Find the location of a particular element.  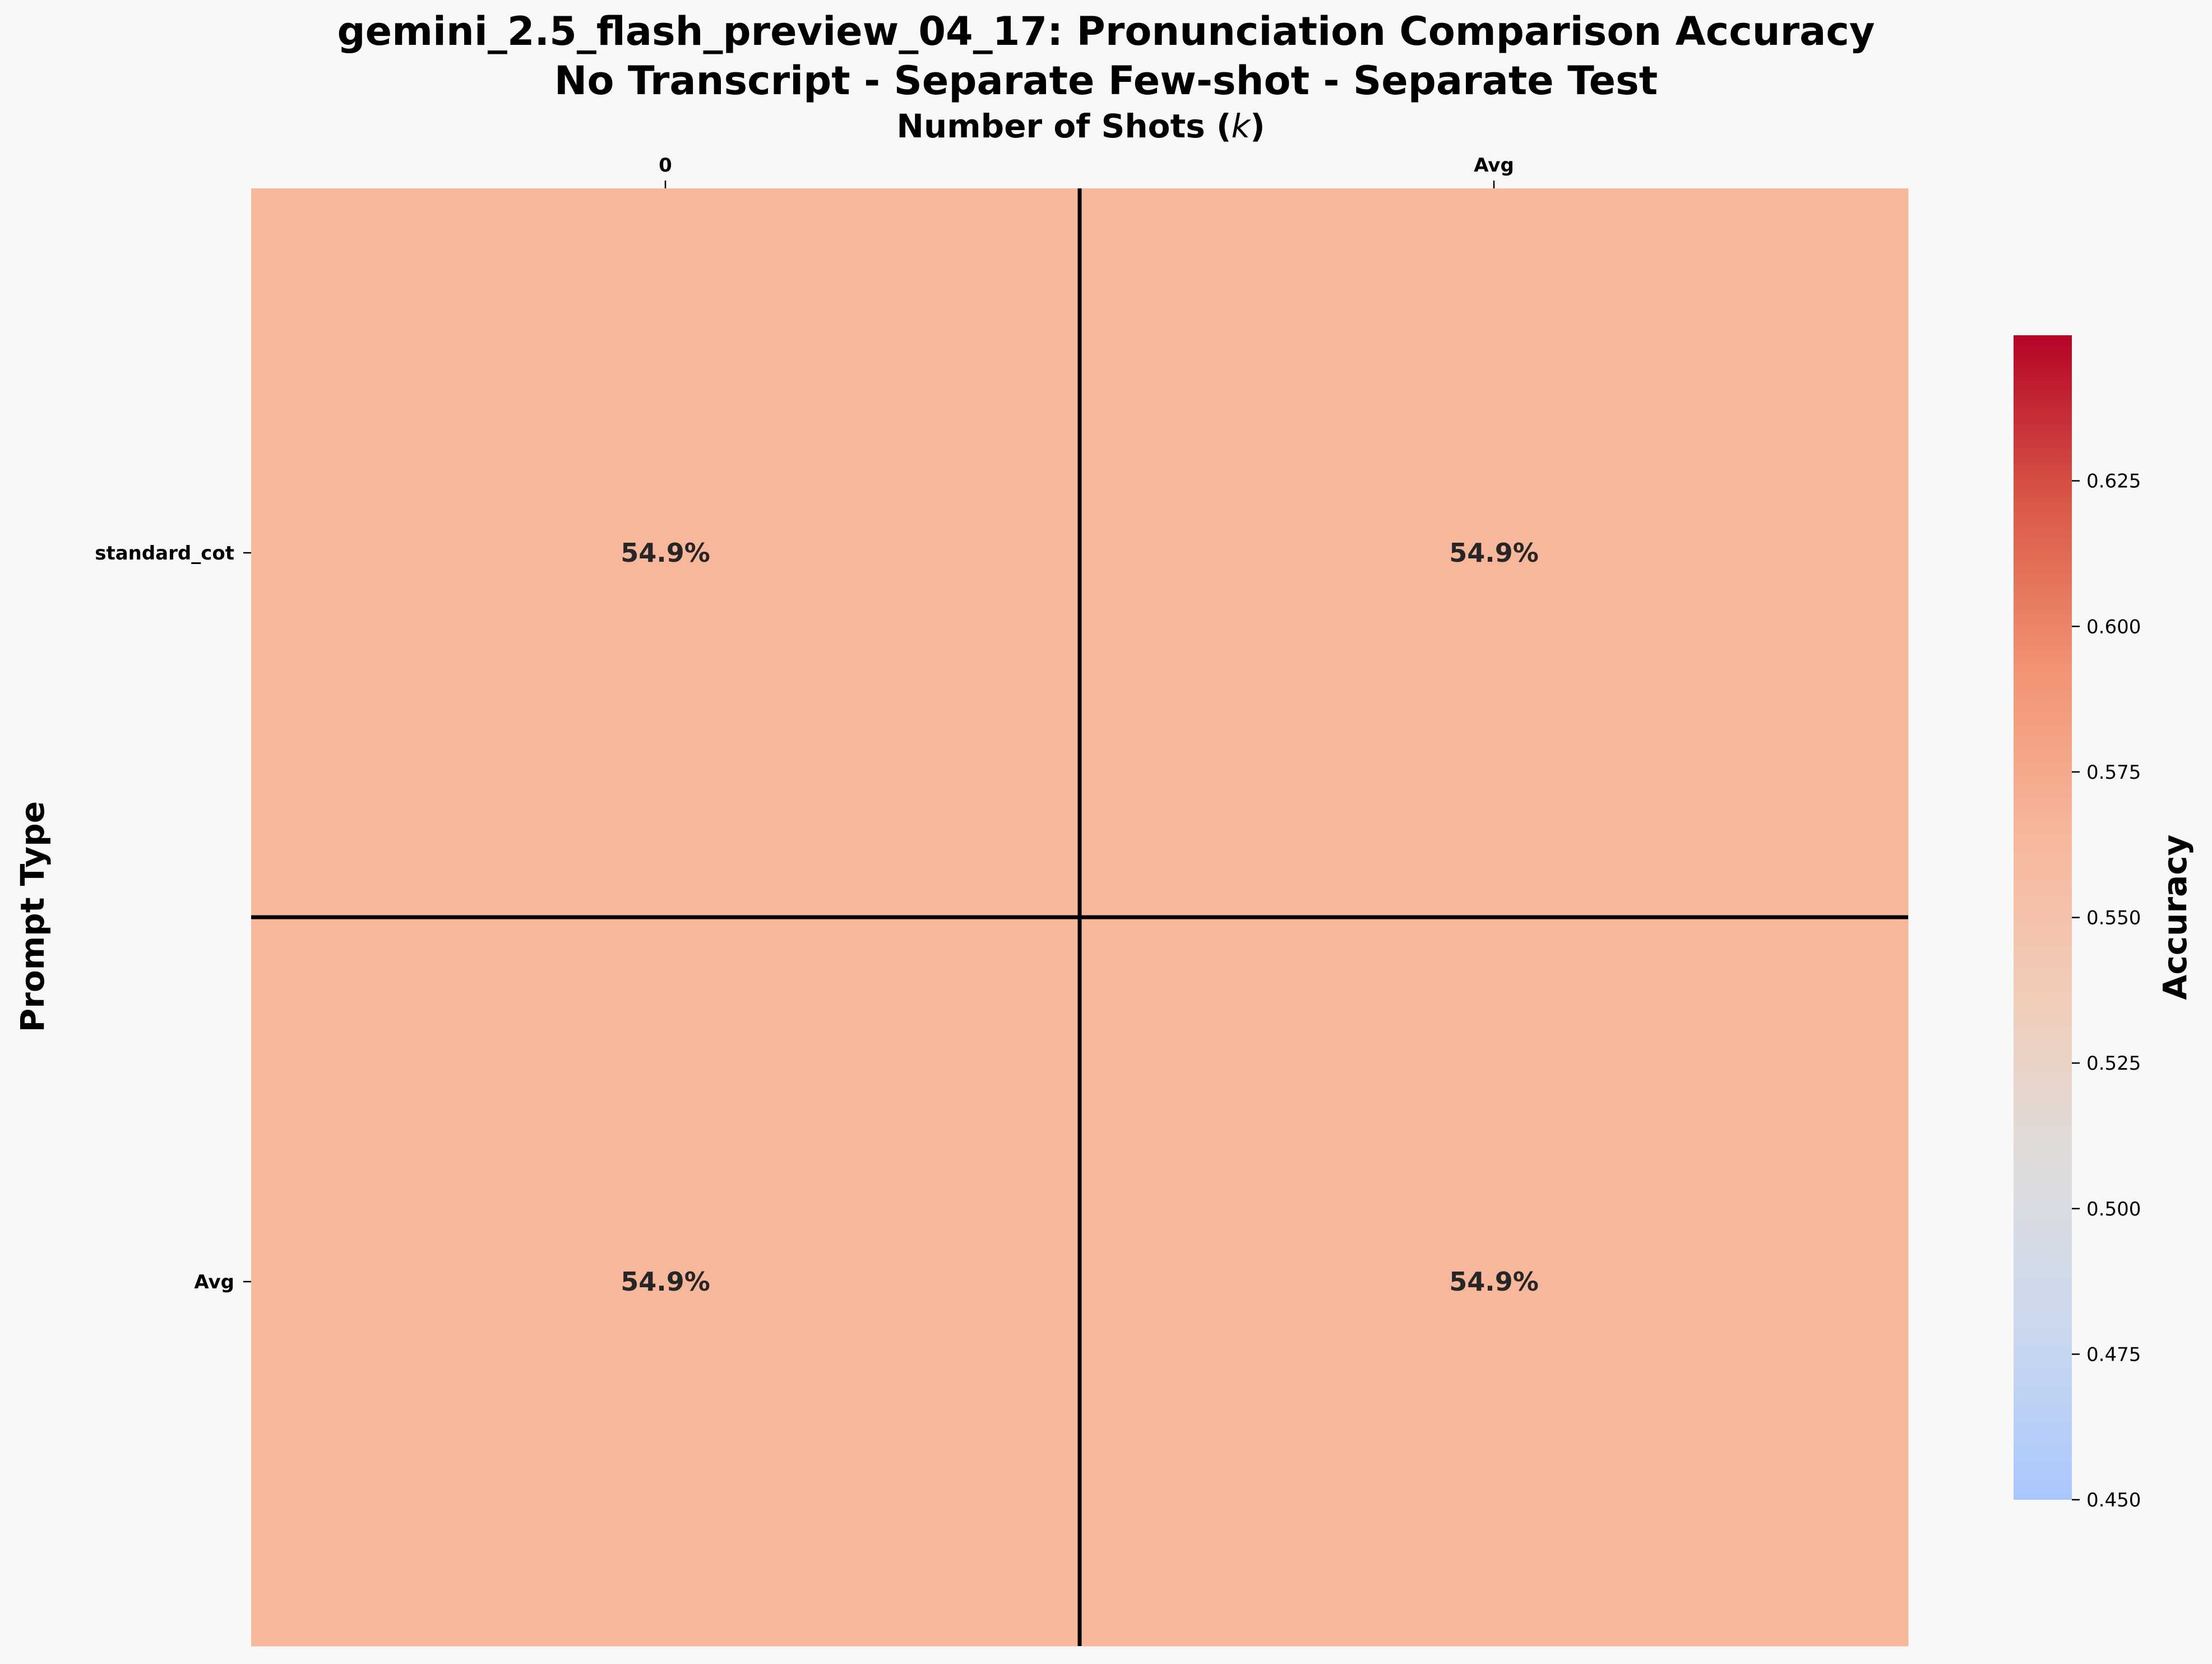

x-axis-label-prefix: Number of Shots ( is located at coordinates (1063, 126).